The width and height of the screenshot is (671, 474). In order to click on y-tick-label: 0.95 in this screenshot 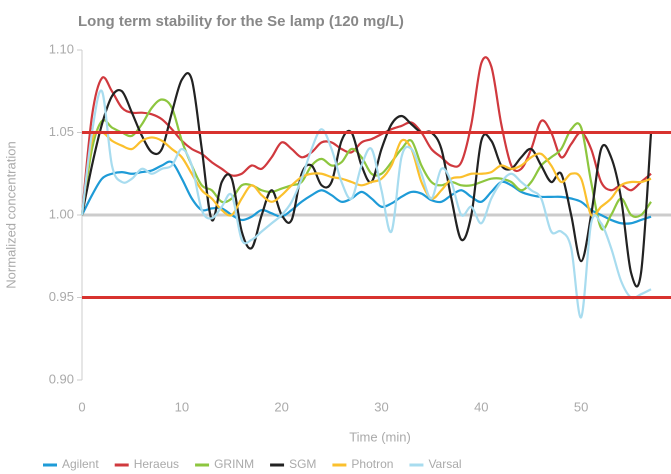, I will do `click(61, 296)`.